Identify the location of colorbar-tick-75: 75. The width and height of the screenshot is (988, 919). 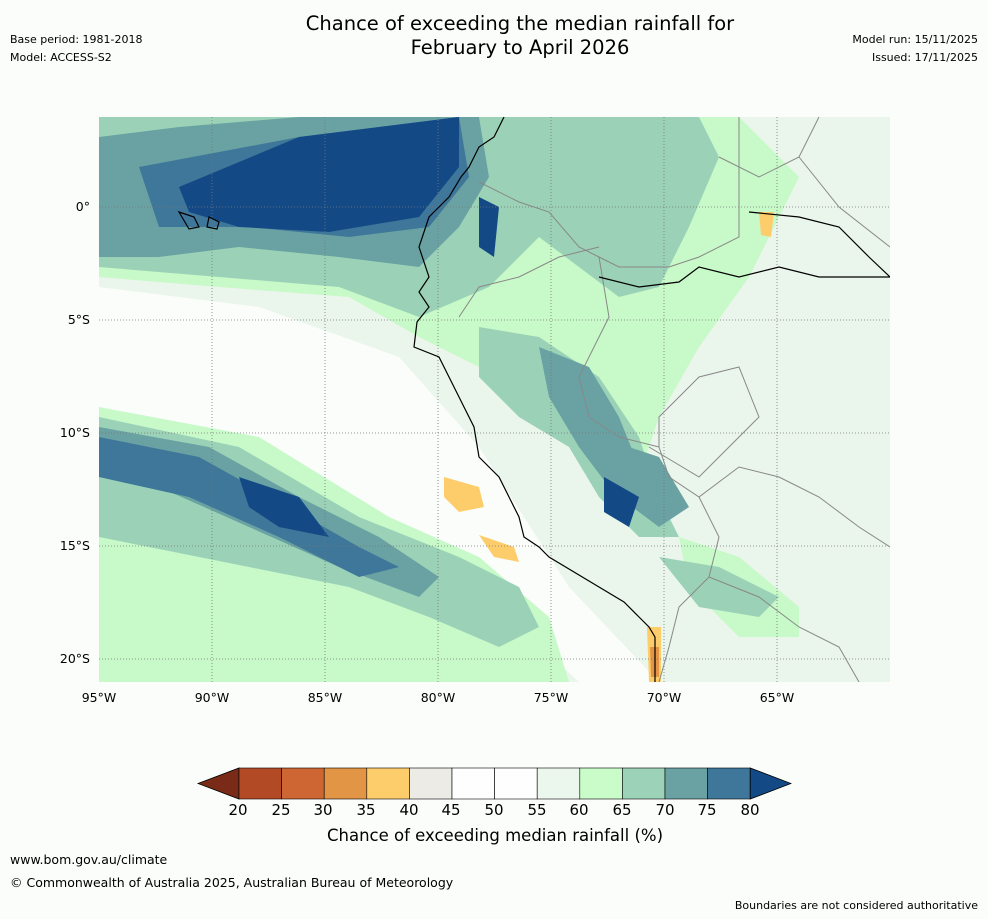
(707, 810).